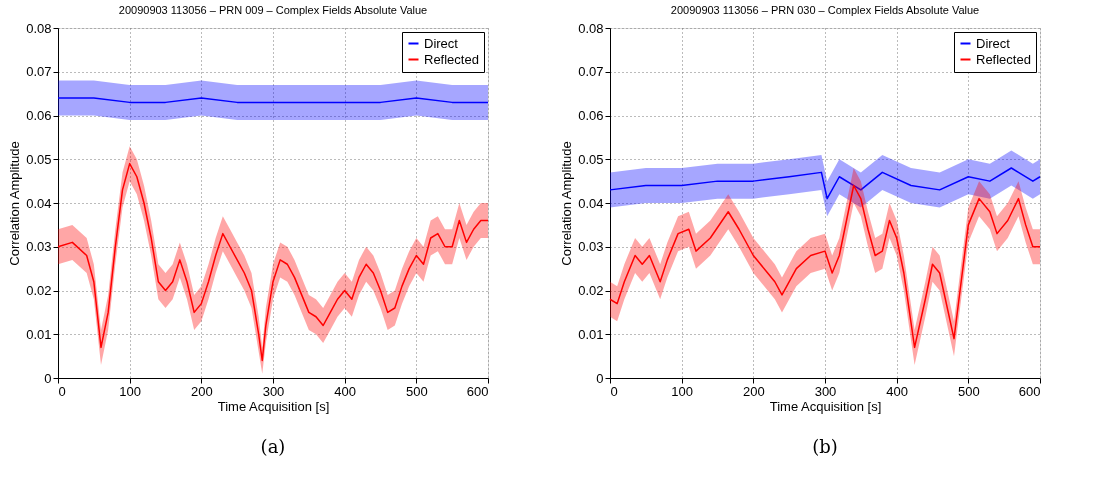 The width and height of the screenshot is (1097, 480). I want to click on text: (a), so click(273, 446).